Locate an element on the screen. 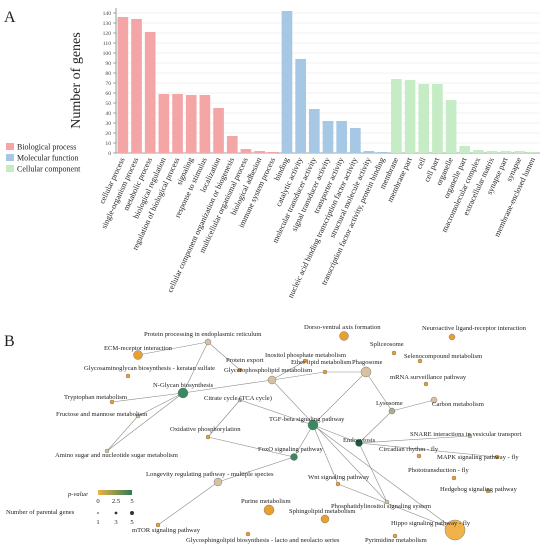  node-label: Dorso-ventral axis formation is located at coordinates (342, 327).